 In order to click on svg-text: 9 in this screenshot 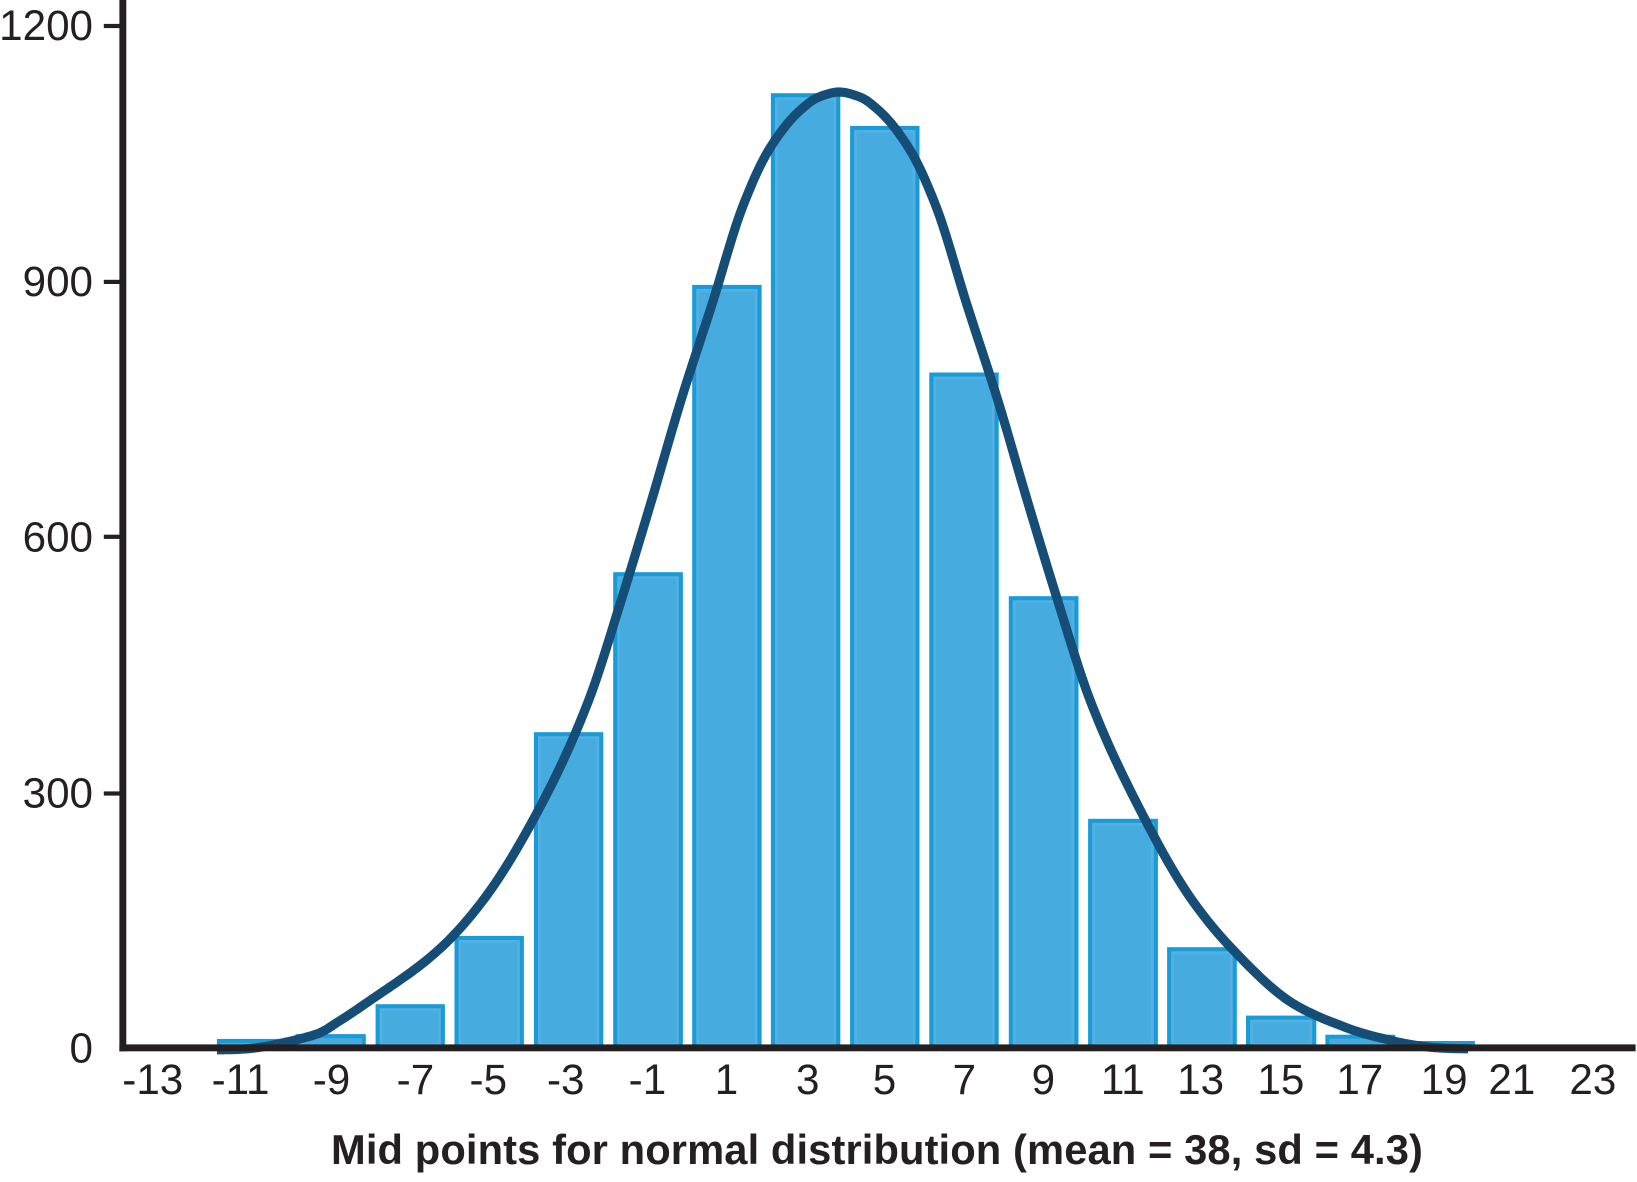, I will do `click(1043, 1079)`.